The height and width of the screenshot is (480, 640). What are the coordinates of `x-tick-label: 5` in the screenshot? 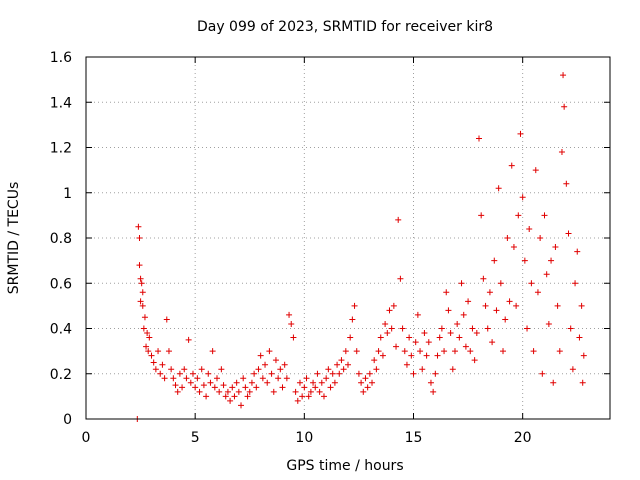 It's located at (195, 438).